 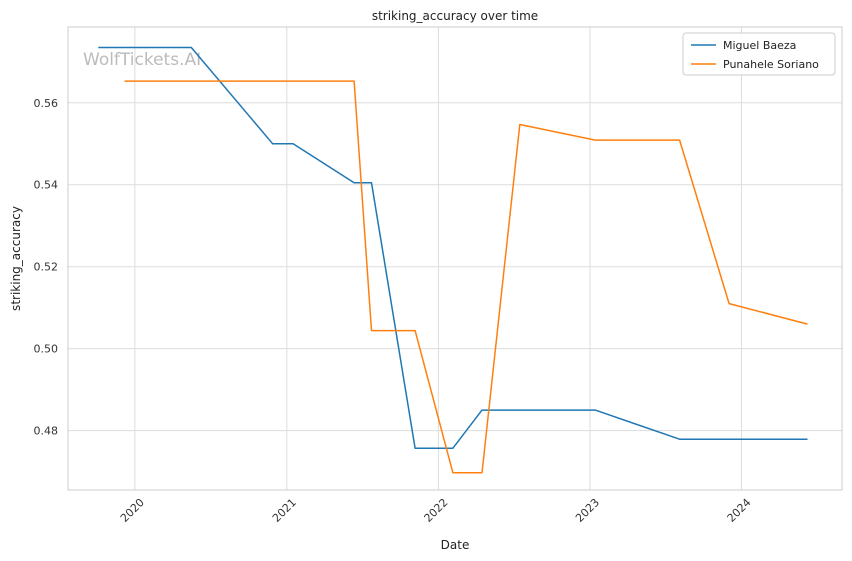 I want to click on watermark: WolfTickets.AI, so click(x=142, y=60).